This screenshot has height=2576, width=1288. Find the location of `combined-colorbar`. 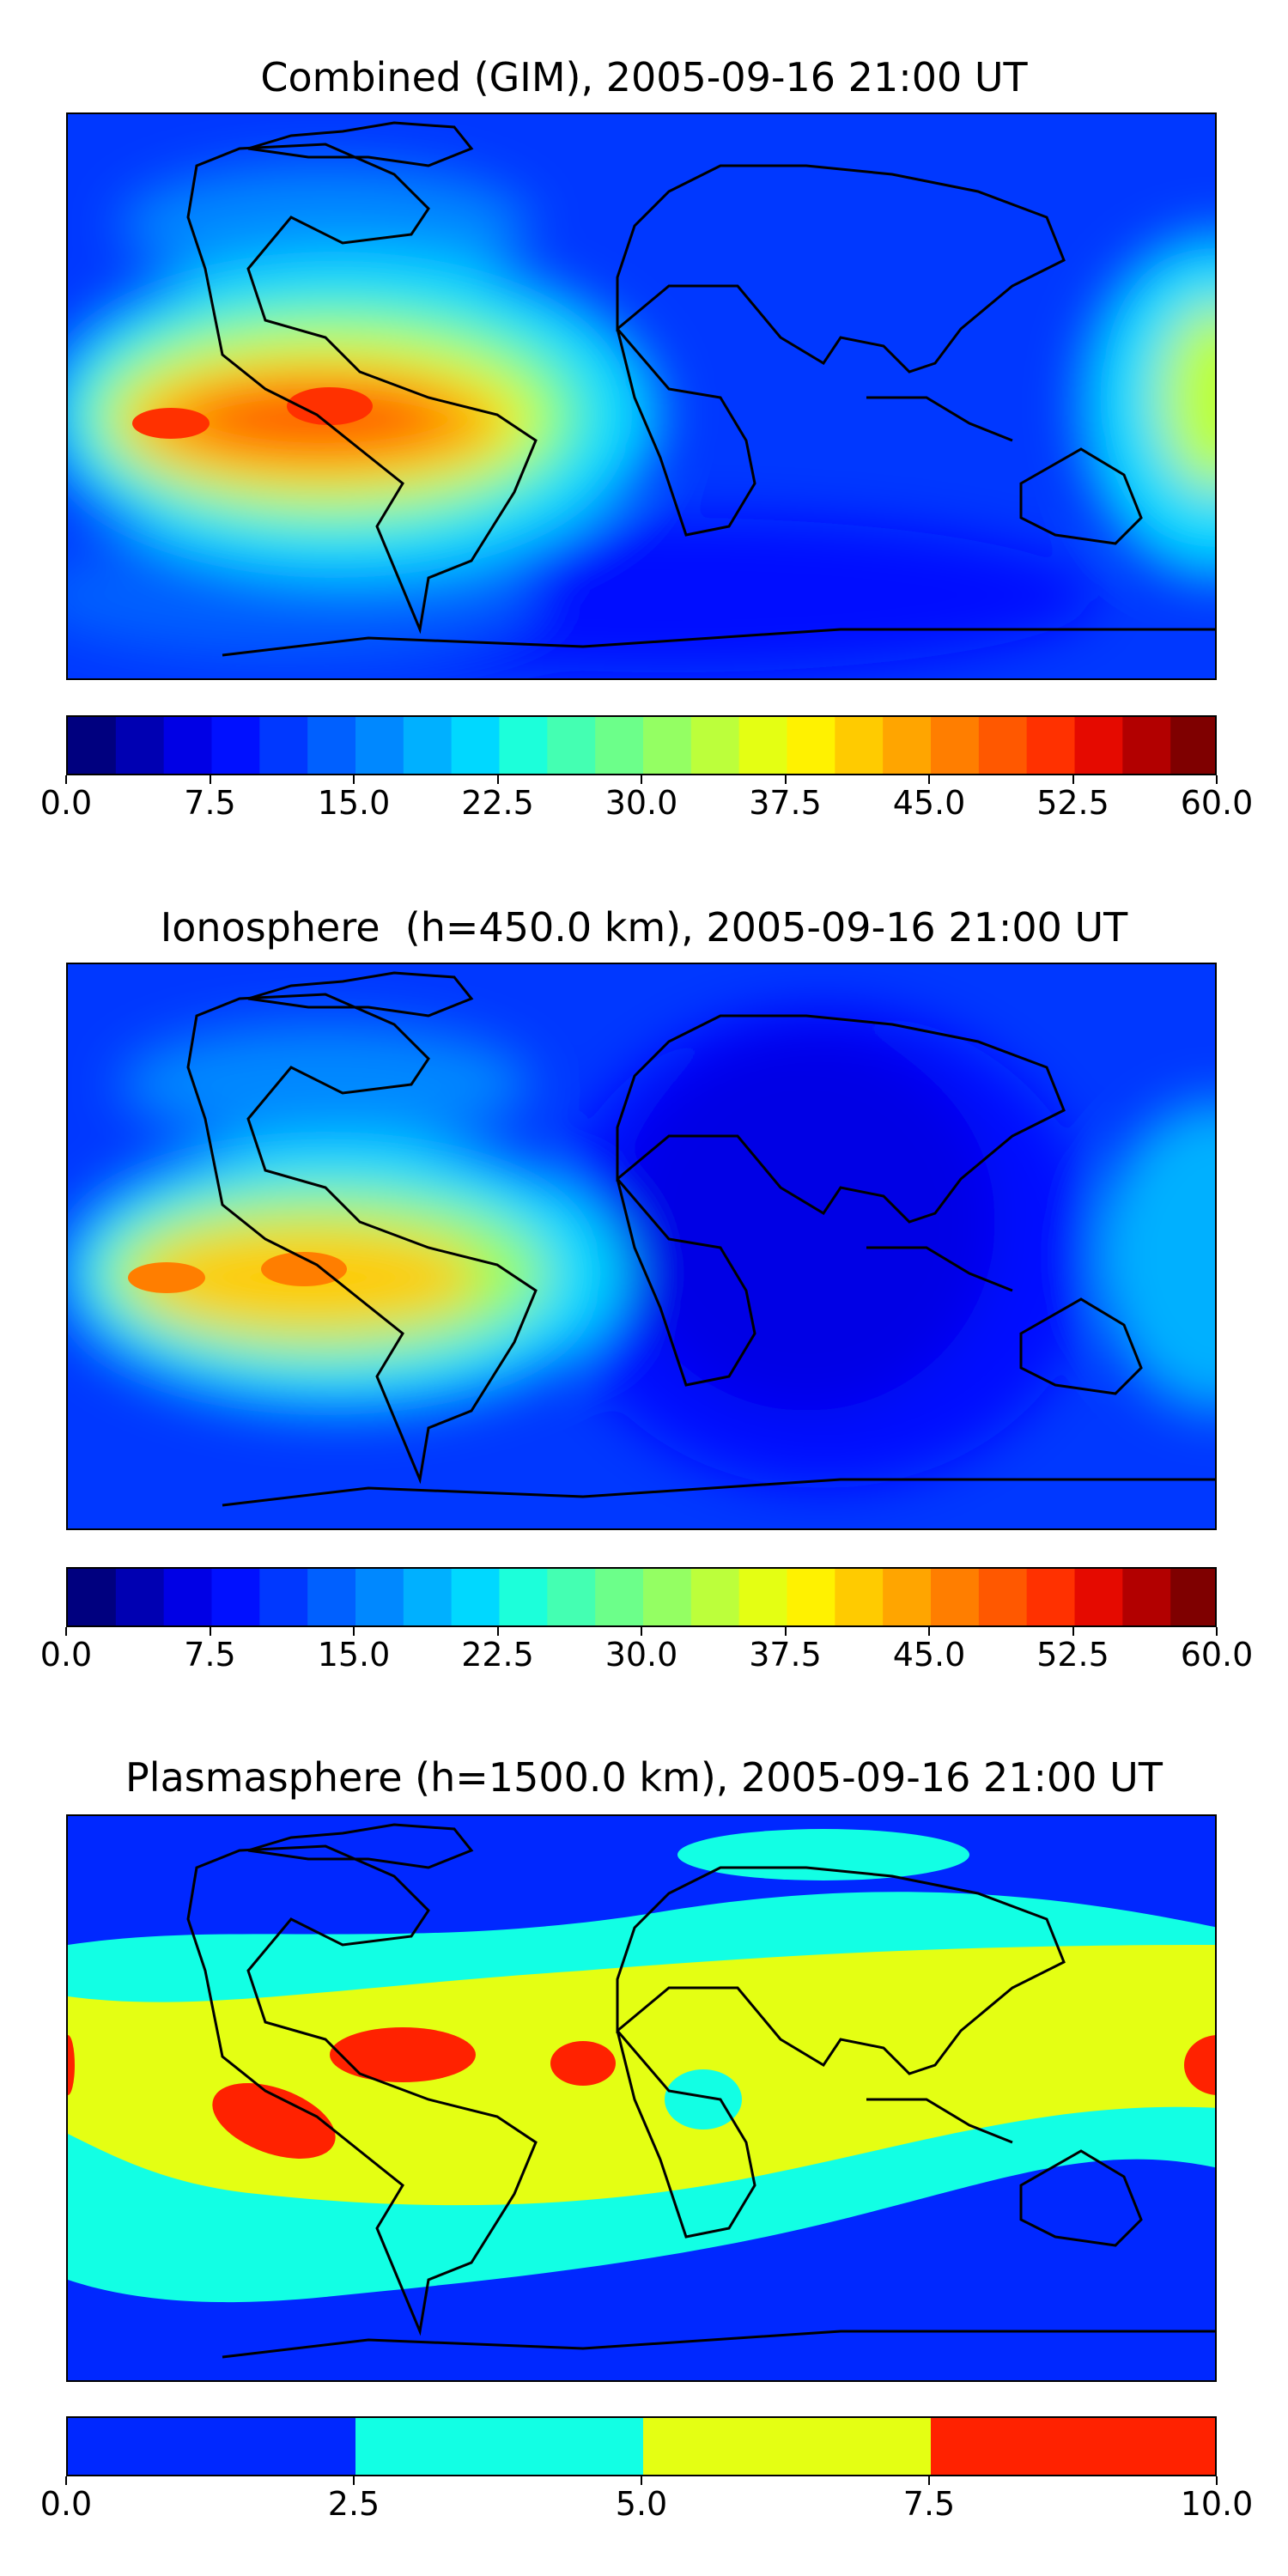

combined-colorbar is located at coordinates (641, 745).